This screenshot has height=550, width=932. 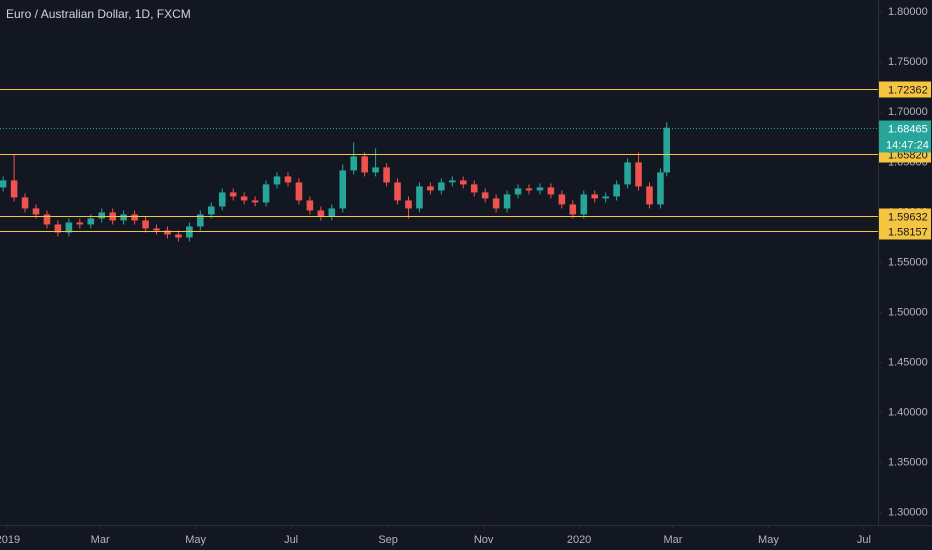 What do you see at coordinates (10, 540) in the screenshot?
I see `x-tick-label: 2019` at bounding box center [10, 540].